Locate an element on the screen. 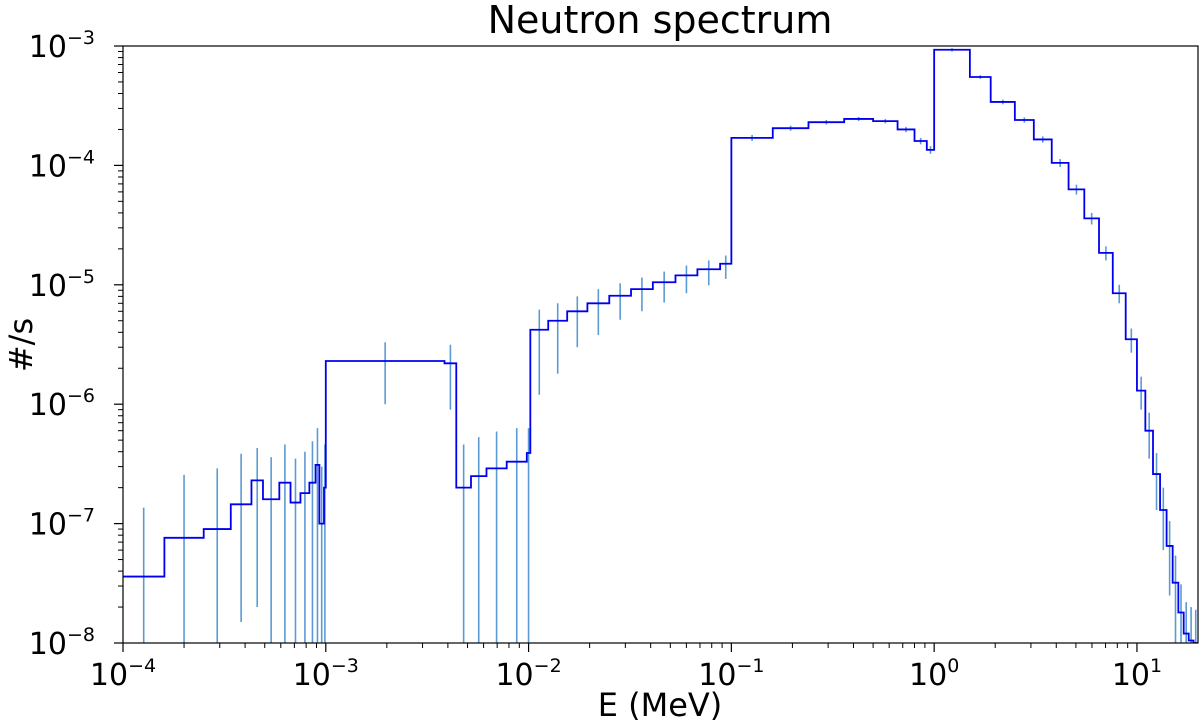 This screenshot has width=1200, height=724. x-tick-label: 10⁻⁴ is located at coordinates (123, 674).